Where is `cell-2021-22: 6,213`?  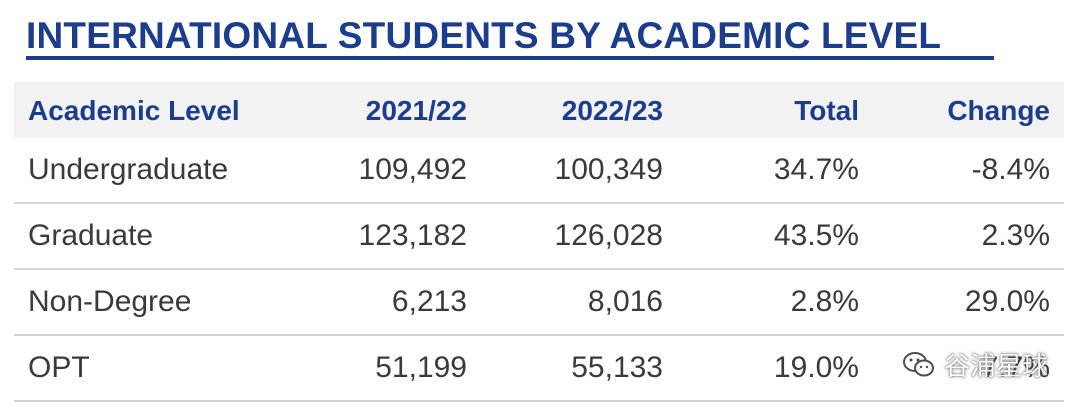
cell-2021-22: 6,213 is located at coordinates (429, 301).